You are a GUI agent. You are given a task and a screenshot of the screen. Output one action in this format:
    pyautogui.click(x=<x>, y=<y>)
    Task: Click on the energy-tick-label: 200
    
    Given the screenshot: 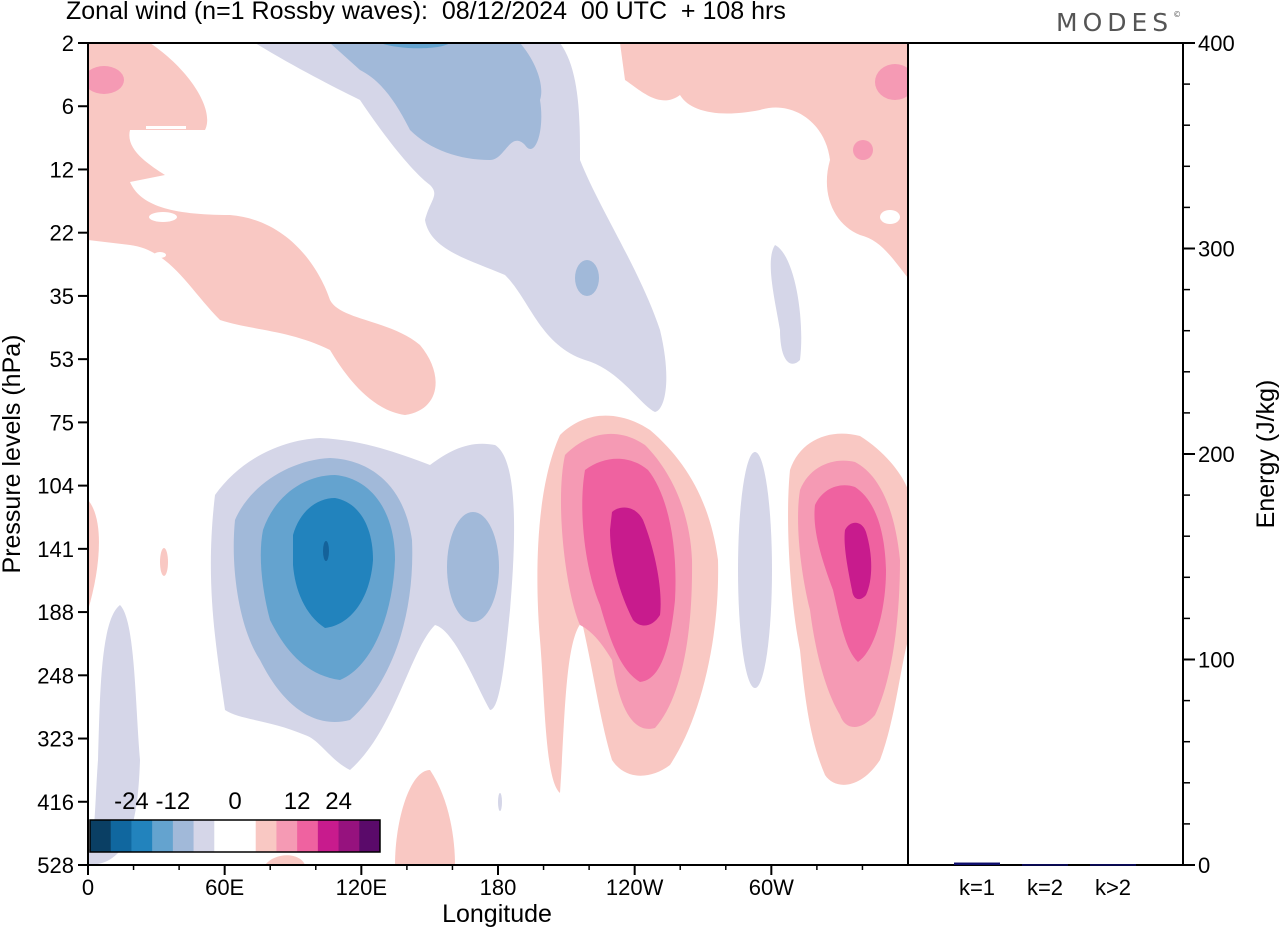 What is the action you would take?
    pyautogui.click(x=1216, y=454)
    